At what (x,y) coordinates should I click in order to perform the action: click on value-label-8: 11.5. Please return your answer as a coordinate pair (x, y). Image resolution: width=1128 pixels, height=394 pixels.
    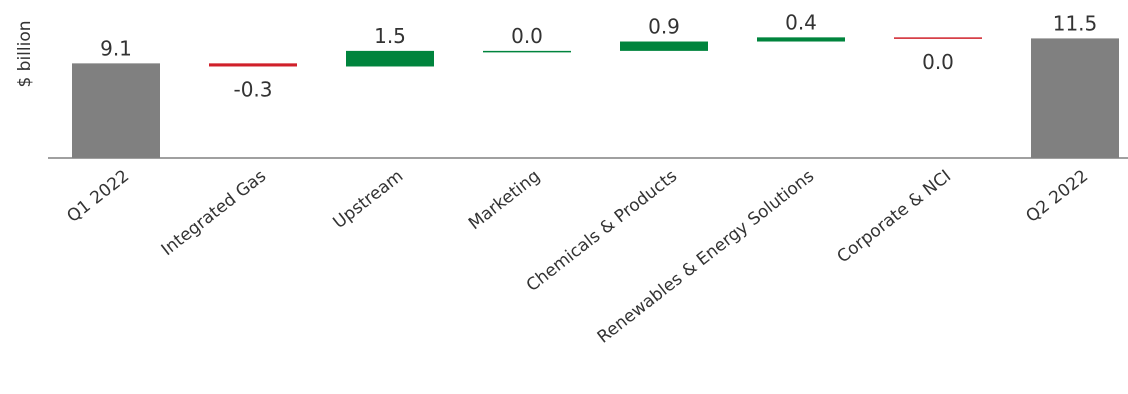
    Looking at the image, I should click on (1075, 23).